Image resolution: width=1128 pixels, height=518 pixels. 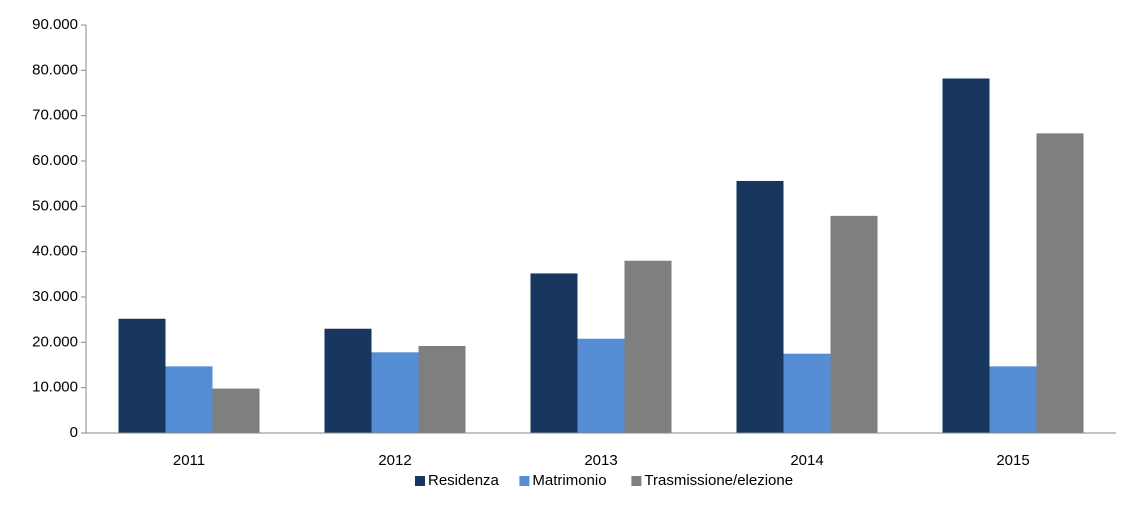 What do you see at coordinates (718, 480) in the screenshot?
I see `legend-label: Trasmissione/elezione` at bounding box center [718, 480].